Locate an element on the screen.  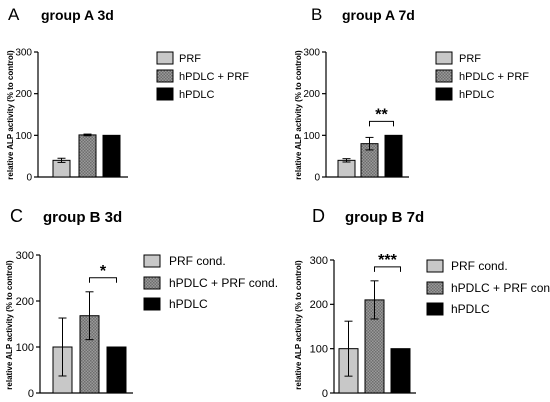
significance-label: * is located at coordinates (103, 271).